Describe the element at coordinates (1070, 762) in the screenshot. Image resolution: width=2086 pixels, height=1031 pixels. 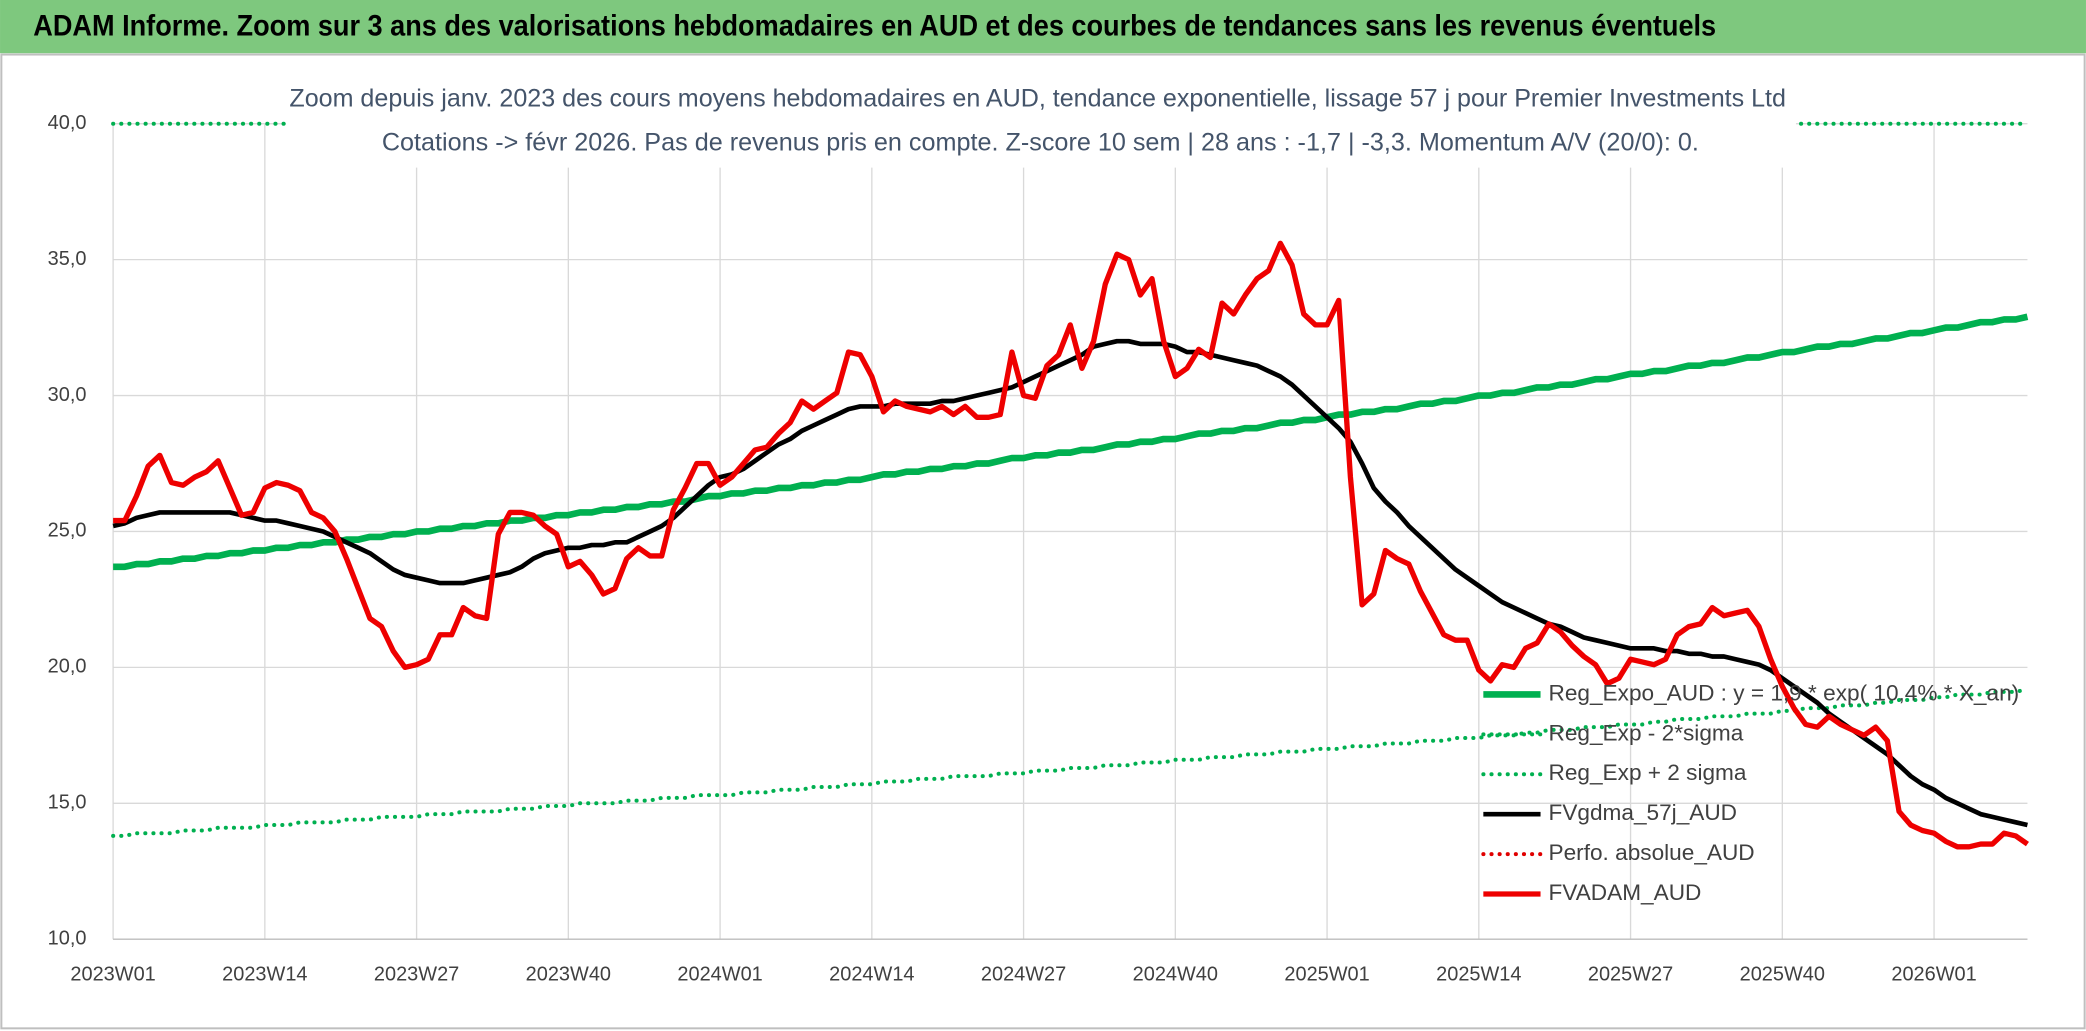
I see `series-line` at that location.